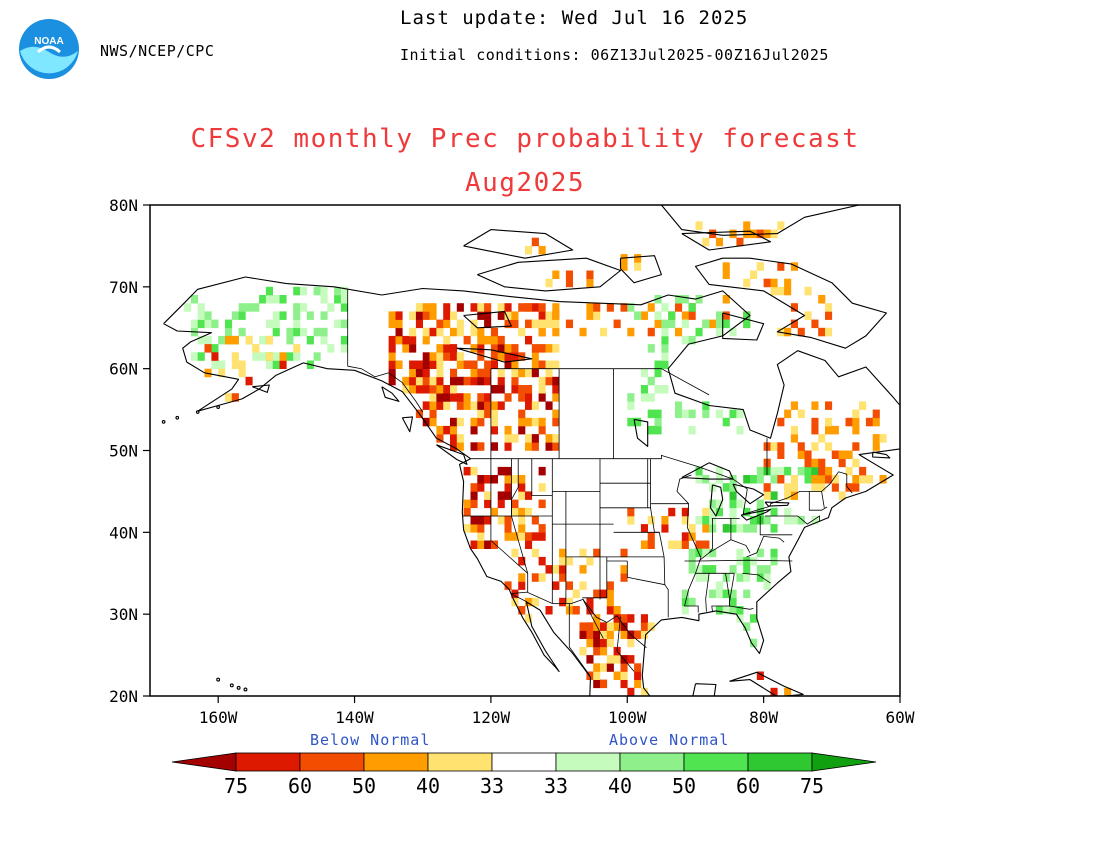 This screenshot has height=850, width=1100. I want to click on legend-tick-label: 33, so click(556, 786).